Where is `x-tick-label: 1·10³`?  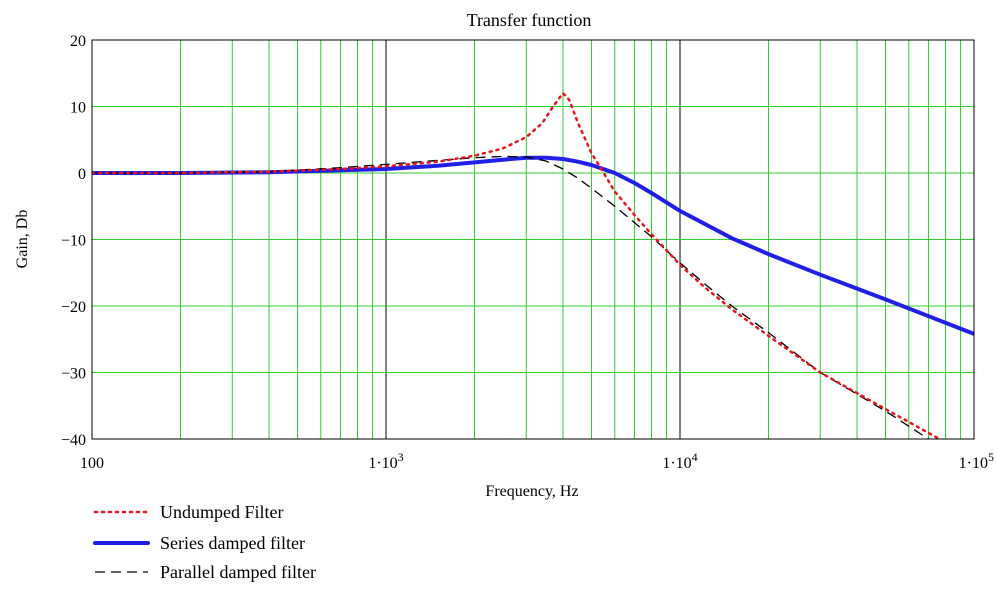 x-tick-label: 1·10³ is located at coordinates (385, 461).